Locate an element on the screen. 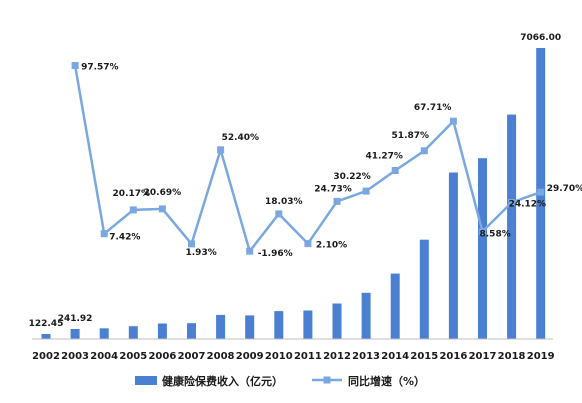 Image resolution: width=582 pixels, height=403 pixels. x-tick-2009: 2009 is located at coordinates (250, 356).